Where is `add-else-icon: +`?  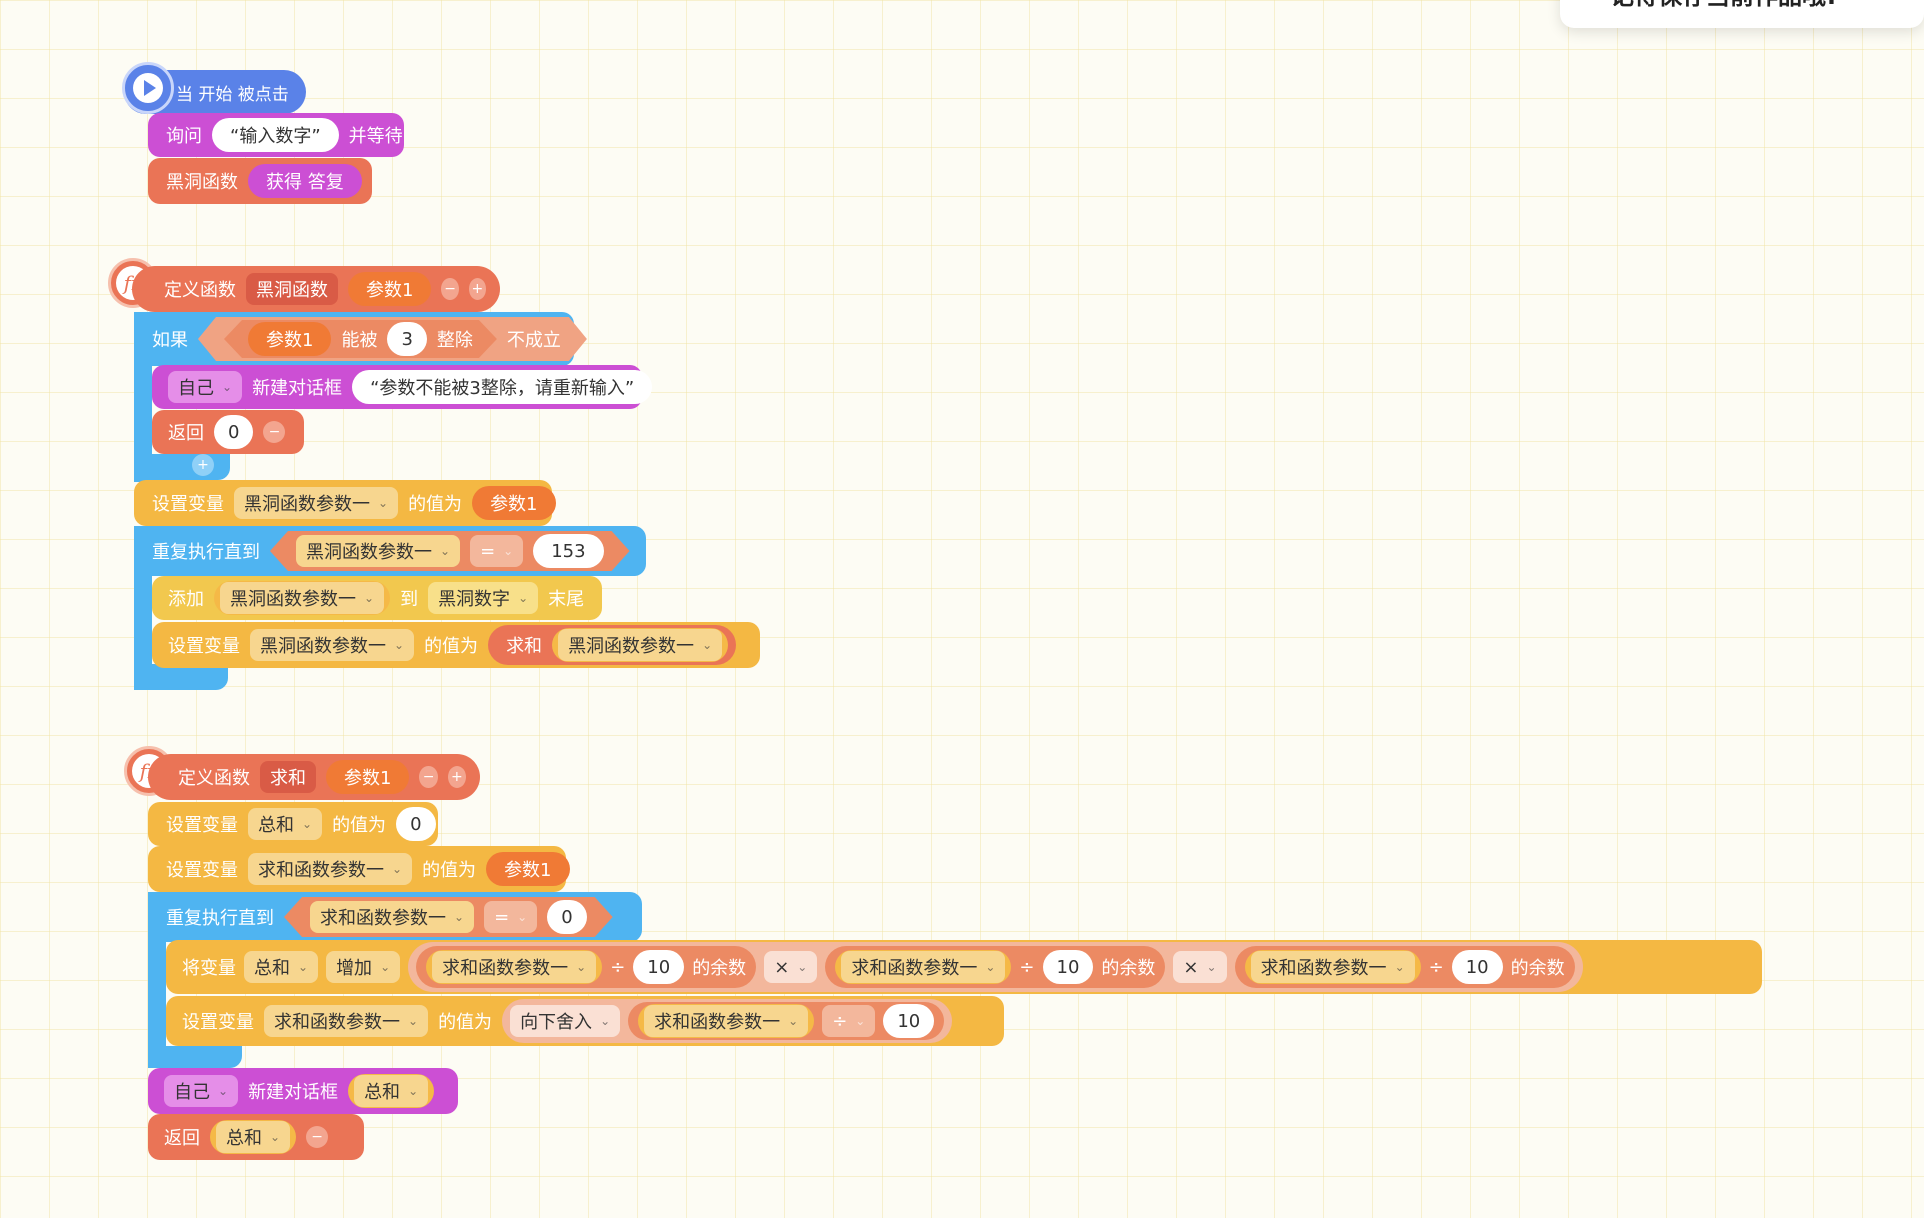 add-else-icon: + is located at coordinates (203, 465).